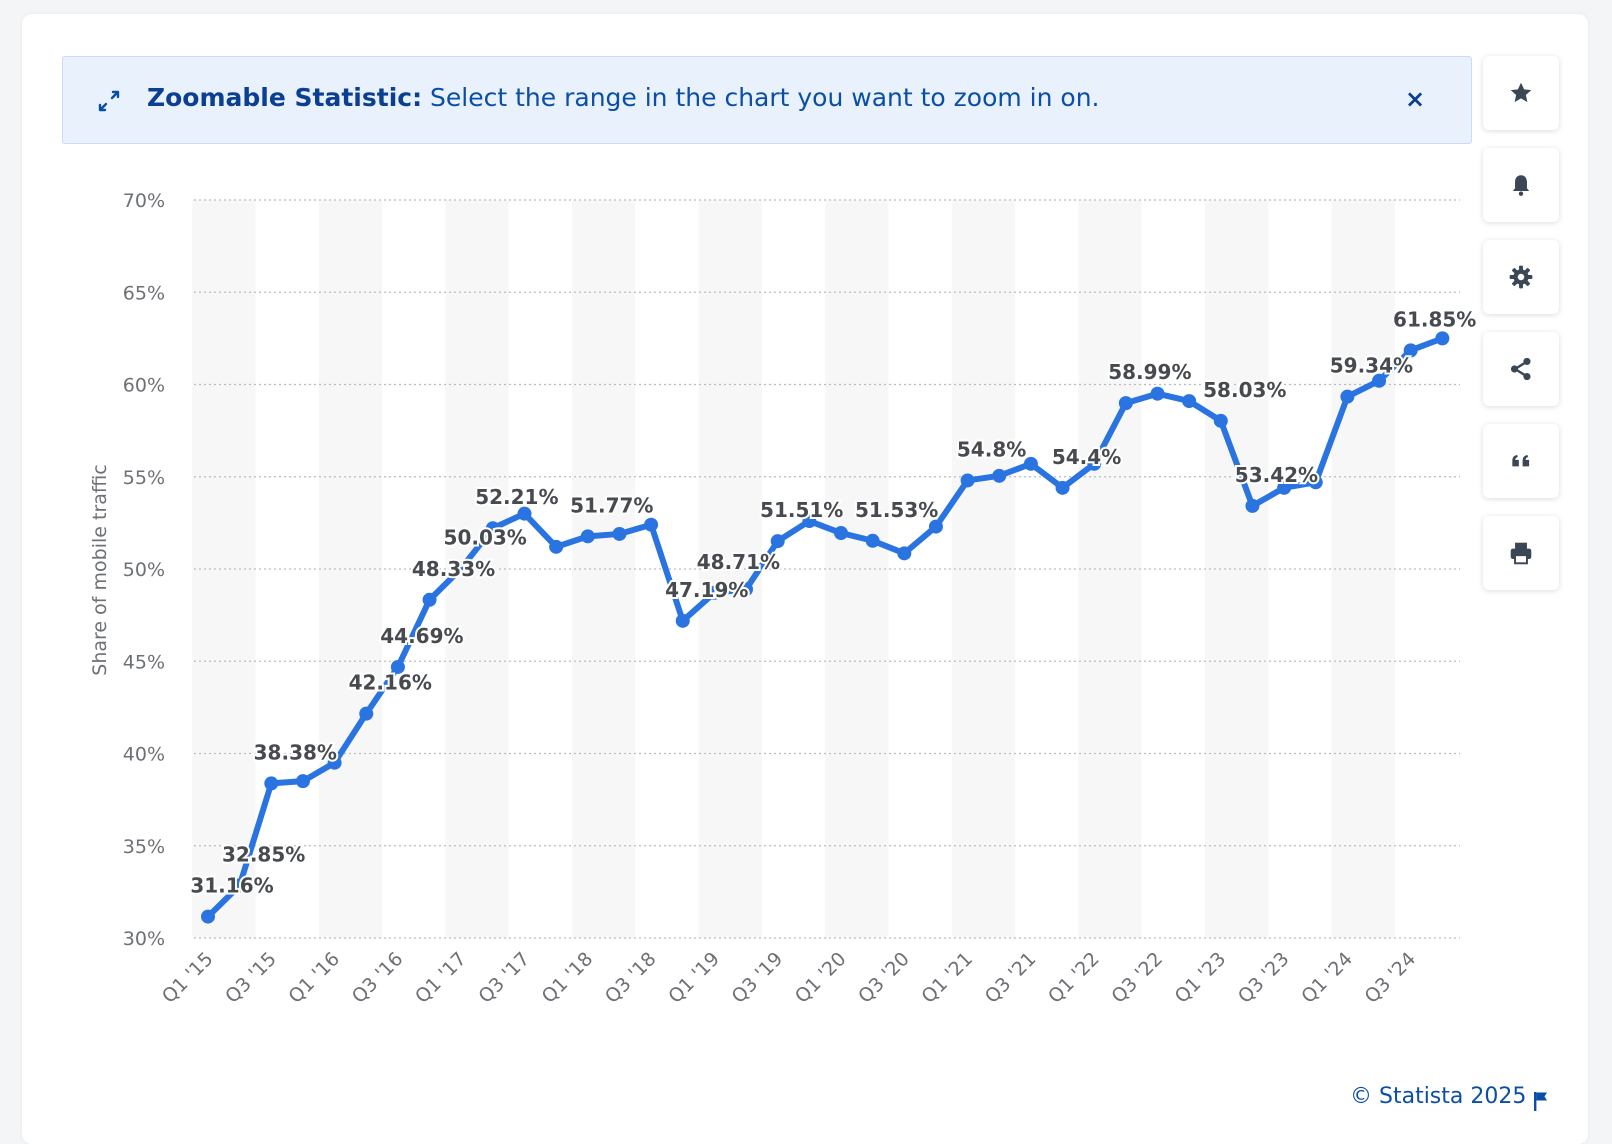  Describe the element at coordinates (801, 510) in the screenshot. I see `data-label: 51.51%` at that location.